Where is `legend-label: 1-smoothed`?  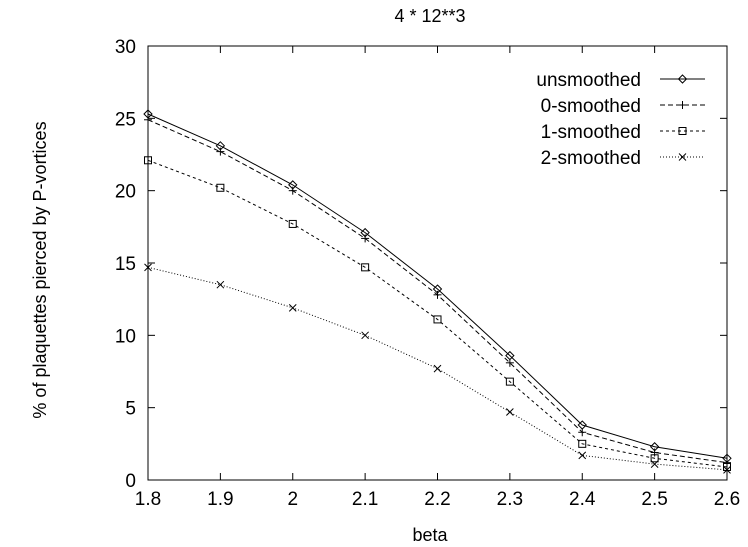
legend-label: 1-smoothed is located at coordinates (591, 132).